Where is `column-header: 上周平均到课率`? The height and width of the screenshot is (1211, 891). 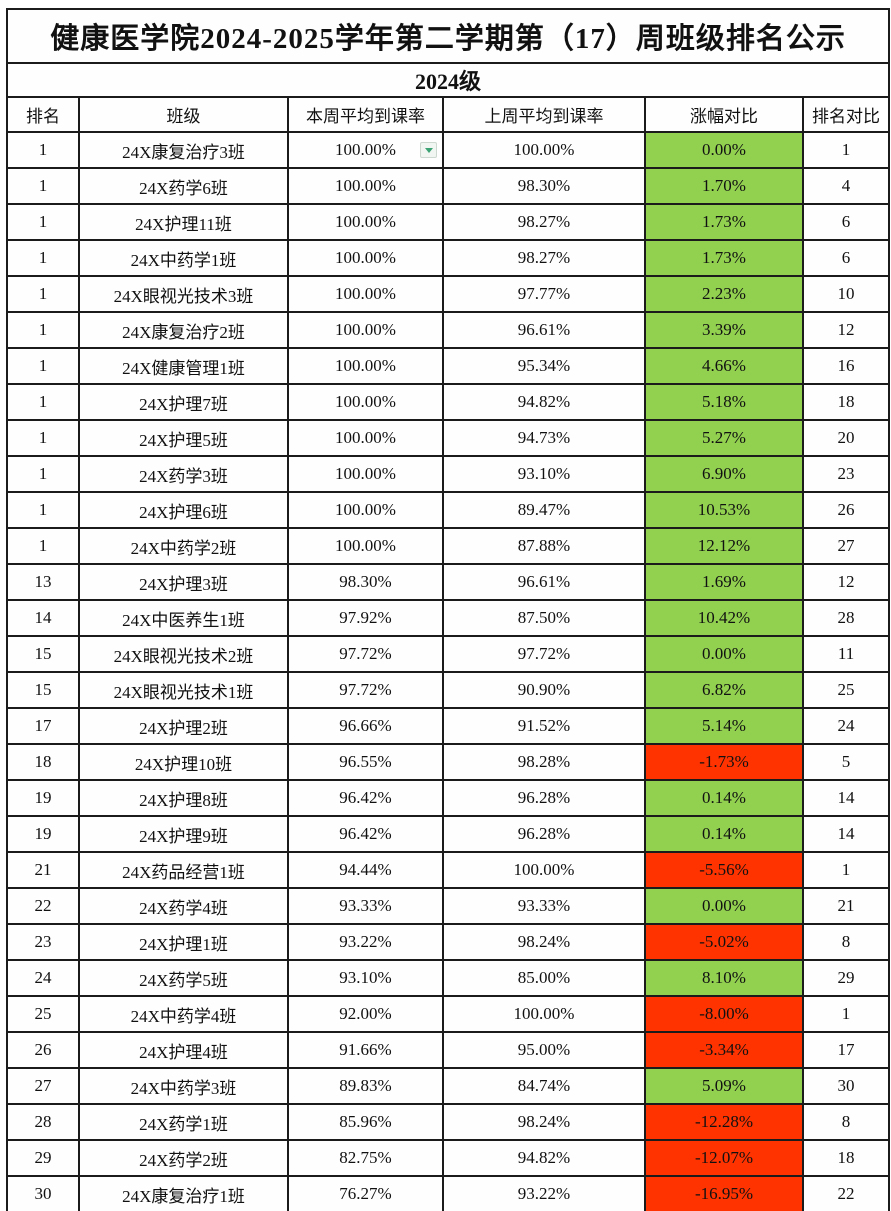 column-header: 上周平均到课率 is located at coordinates (544, 114).